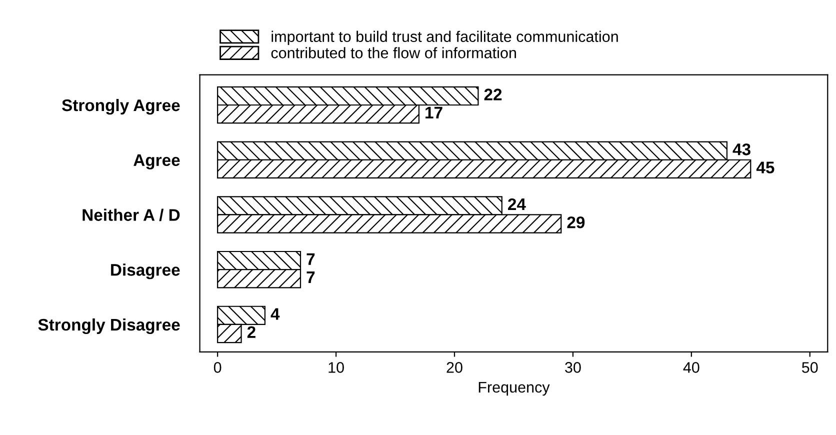 Image resolution: width=836 pixels, height=435 pixels. Describe the element at coordinates (131, 215) in the screenshot. I see `y-tick-label: Neither A / D` at that location.